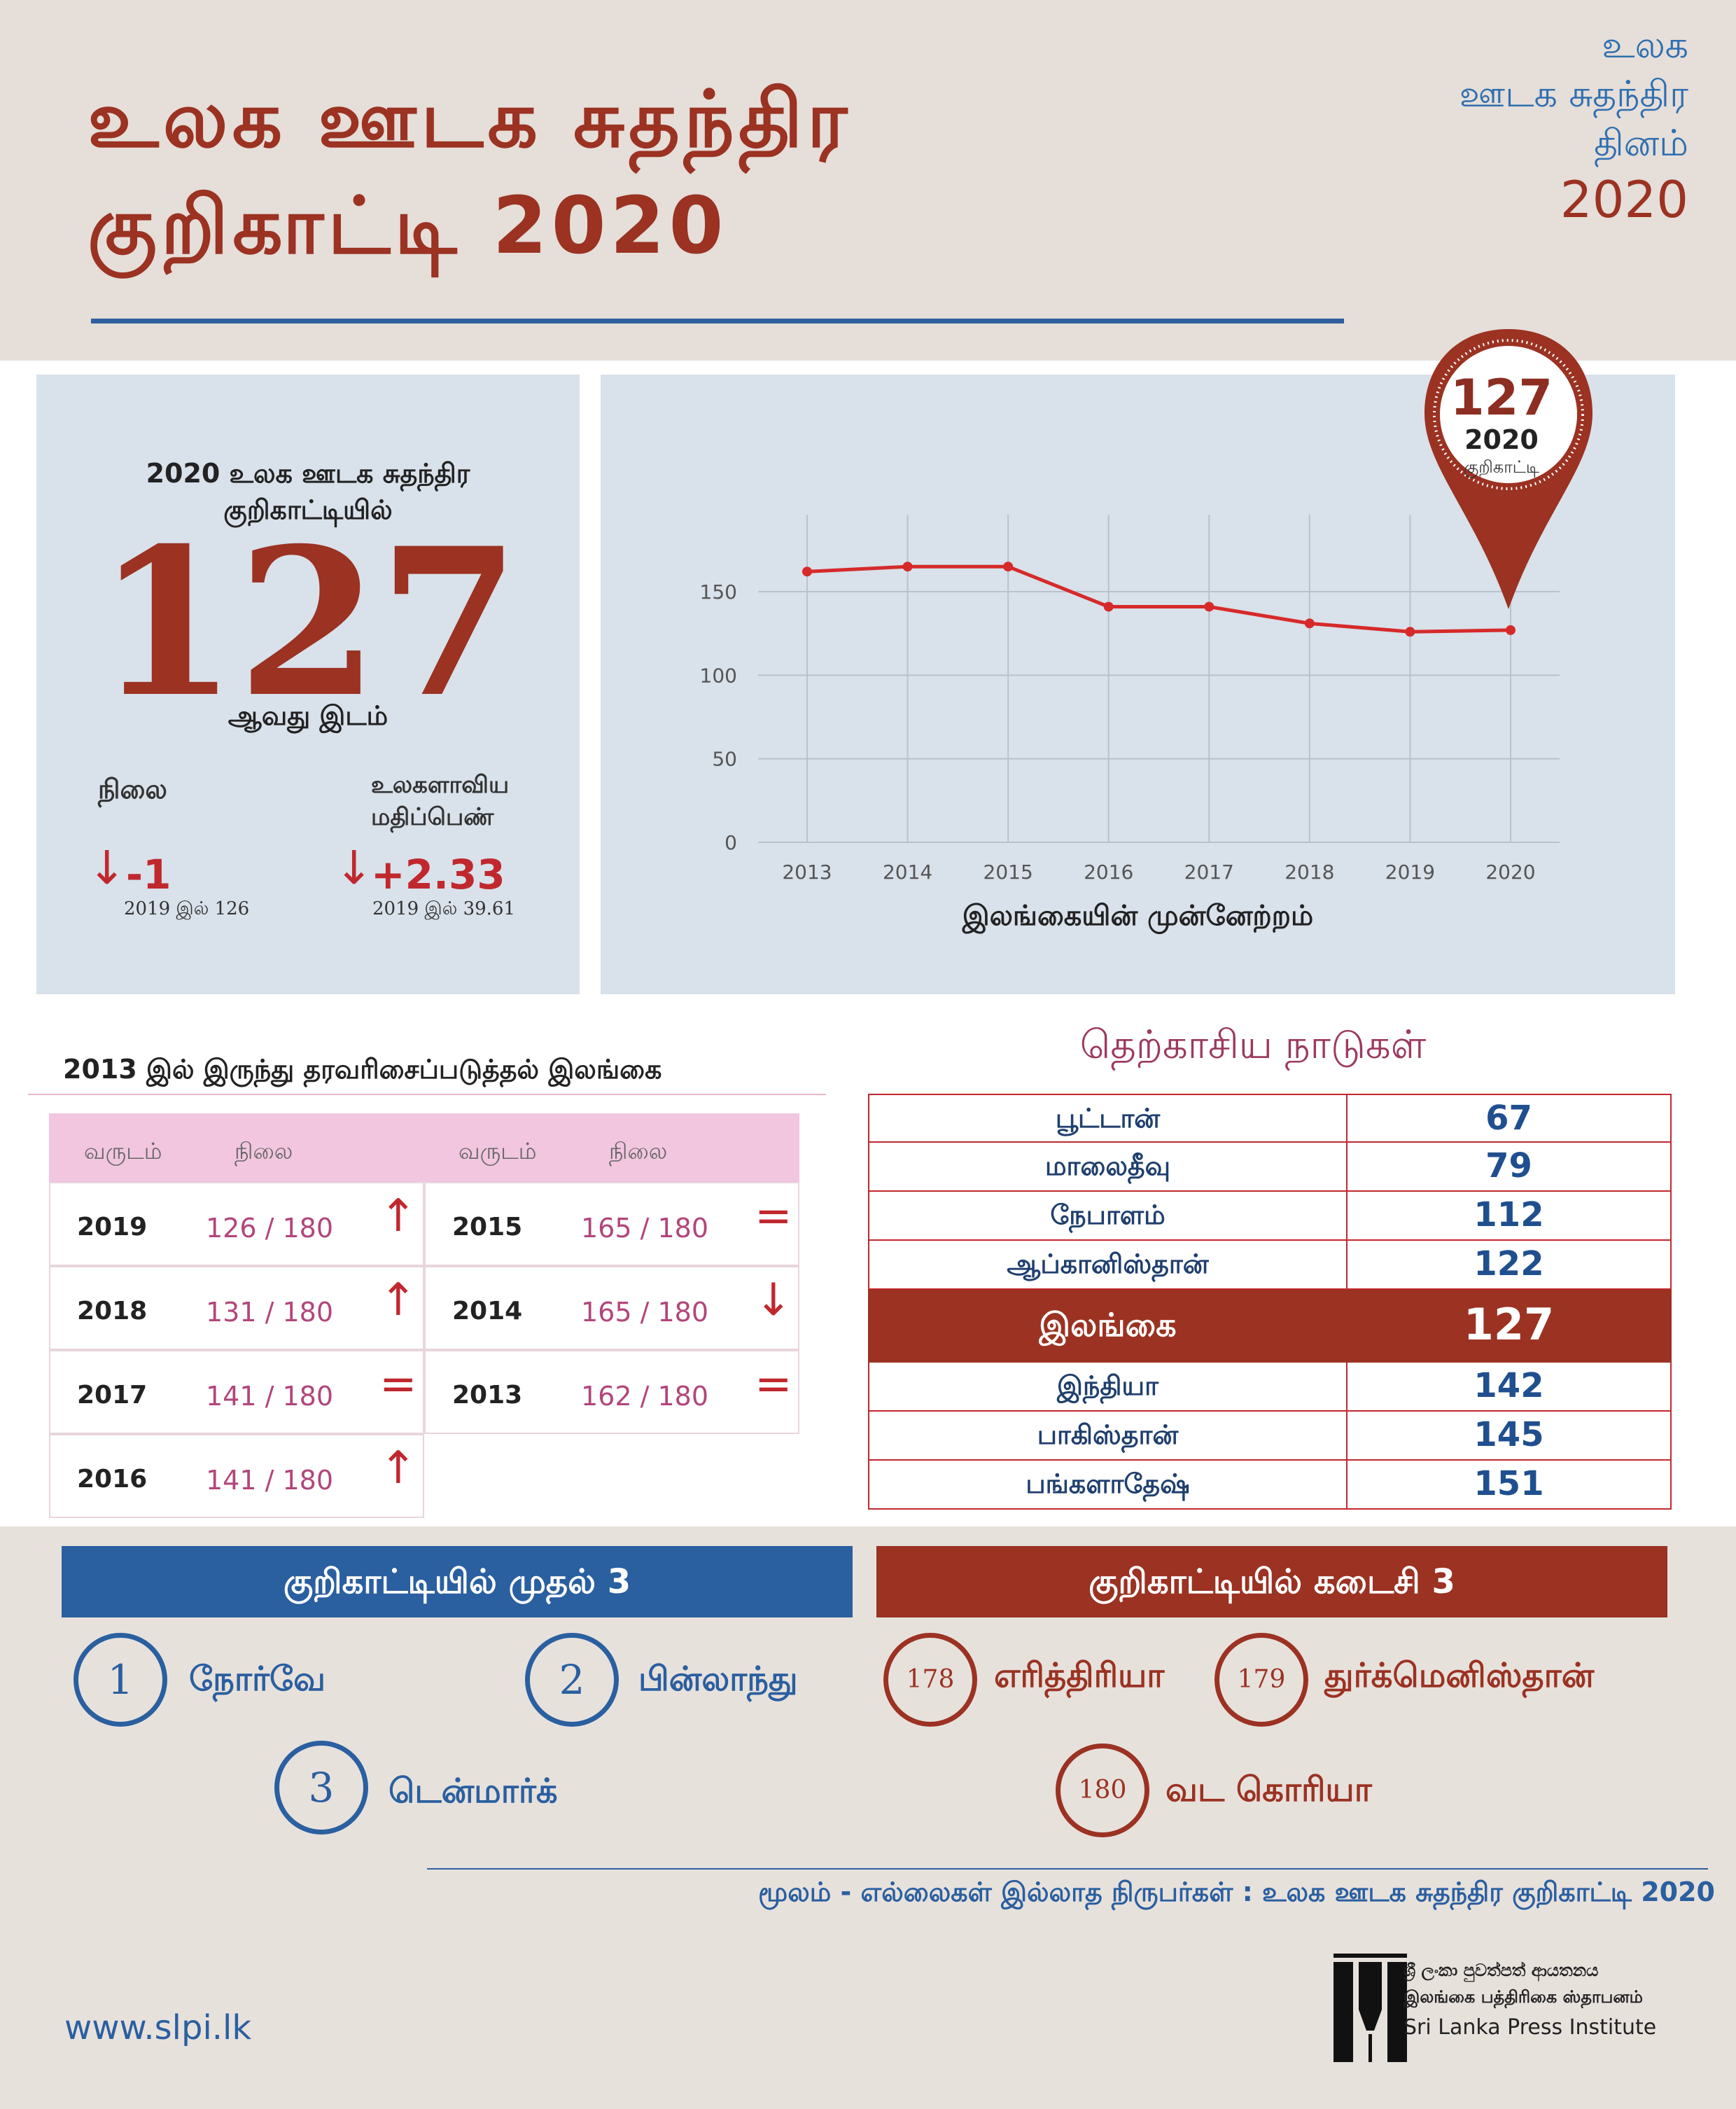 This screenshot has height=2109, width=1736. What do you see at coordinates (440, 801) in the screenshot?
I see `global-score-label: உலகளாவிய மதிப்பெண்` at bounding box center [440, 801].